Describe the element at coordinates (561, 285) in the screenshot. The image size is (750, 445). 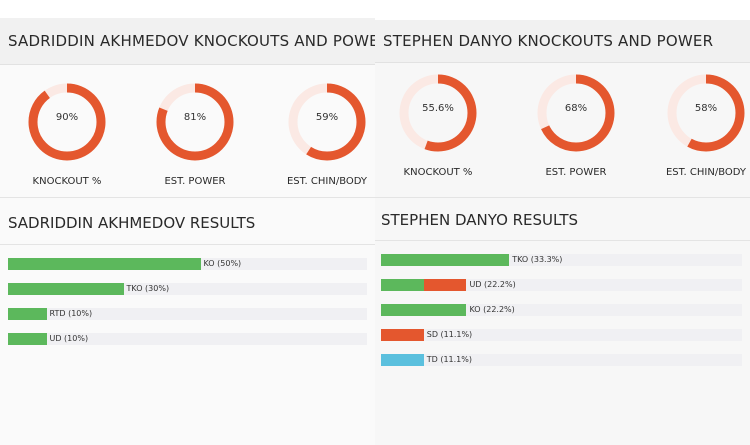
I see `result-bar: UD (22.2%)` at that location.